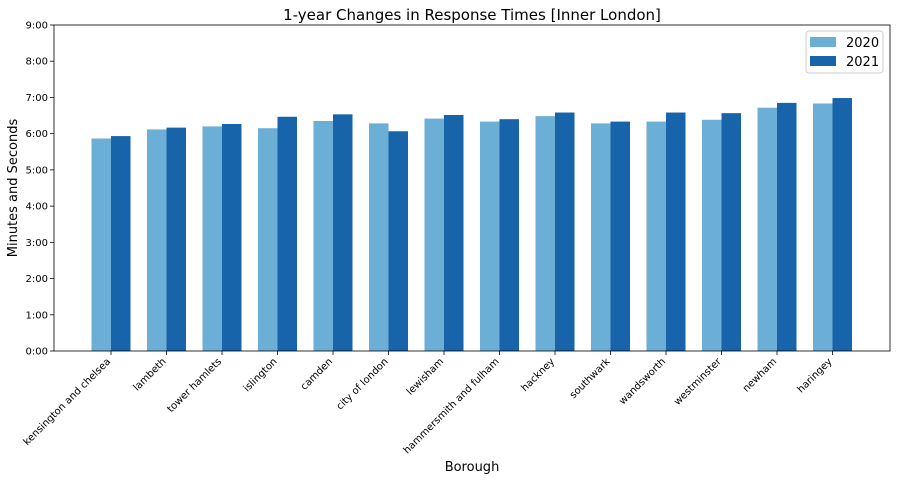 This screenshot has width=897, height=481. Describe the element at coordinates (261, 375) in the screenshot. I see `x-tick-label: islington` at that location.